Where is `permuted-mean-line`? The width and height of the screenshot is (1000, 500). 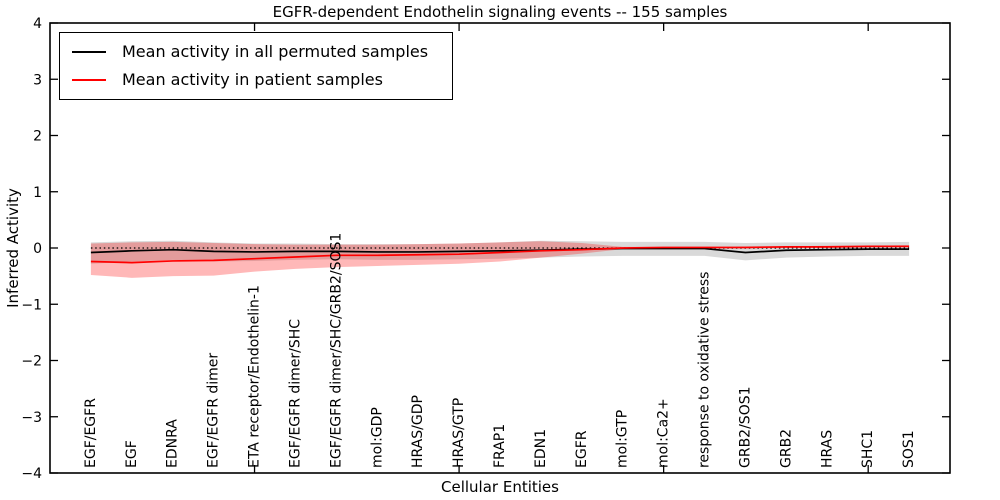 permuted-mean-line is located at coordinates (500, 250).